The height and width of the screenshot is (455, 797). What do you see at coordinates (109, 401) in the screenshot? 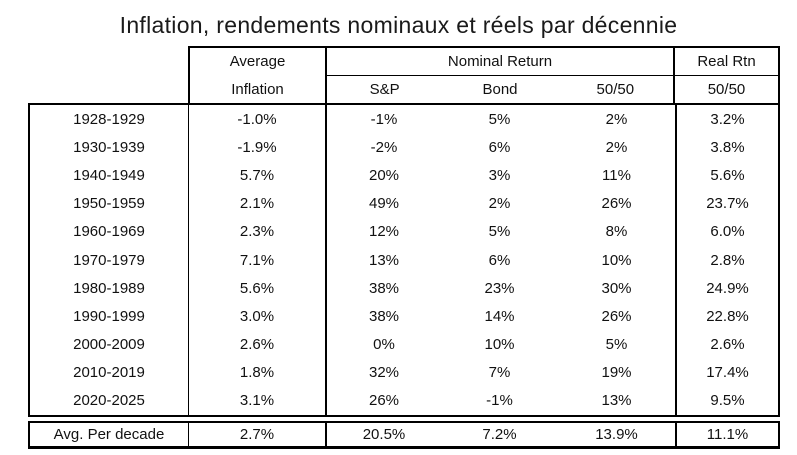
I see `period-cell: 2020-2025` at bounding box center [109, 401].